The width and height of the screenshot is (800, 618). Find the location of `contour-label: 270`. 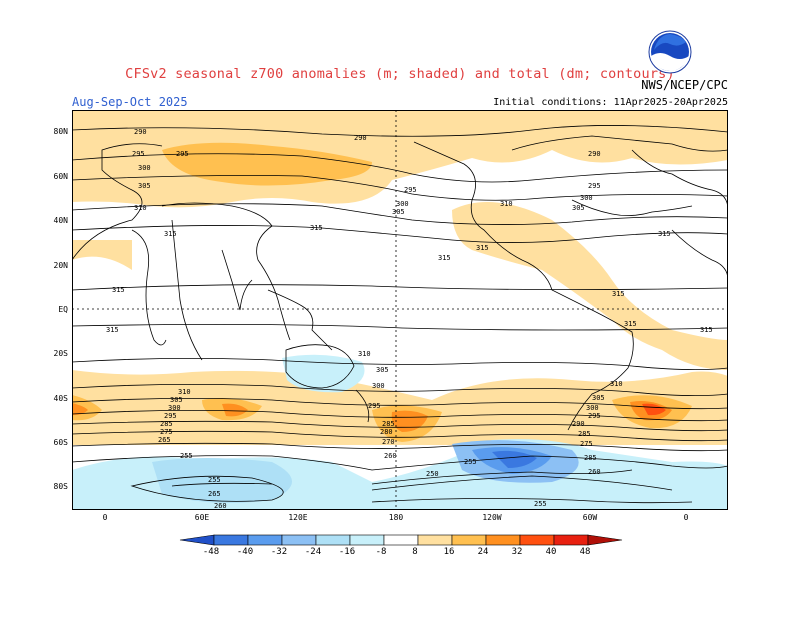

contour-label: 270 is located at coordinates (388, 442).